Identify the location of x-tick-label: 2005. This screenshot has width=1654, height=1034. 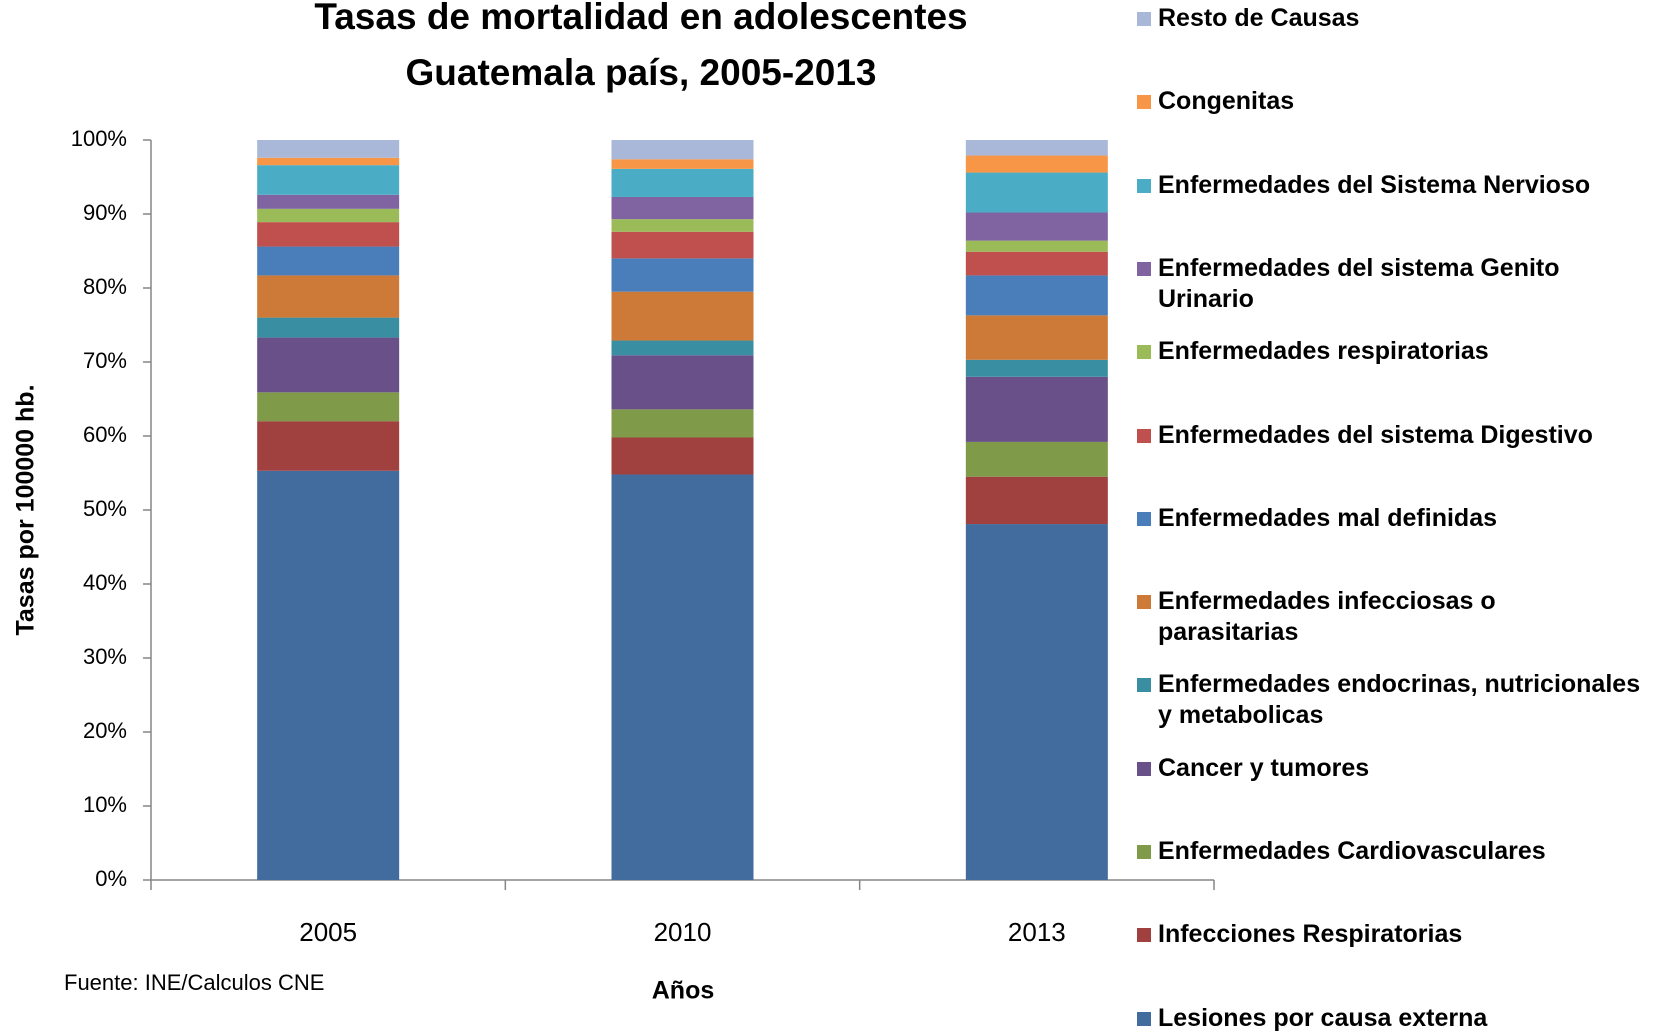
(328, 932).